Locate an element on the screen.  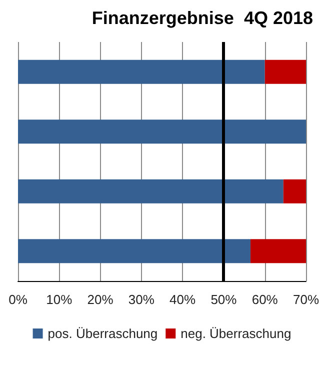
legend-label: pos. Überraschung is located at coordinates (103, 333).